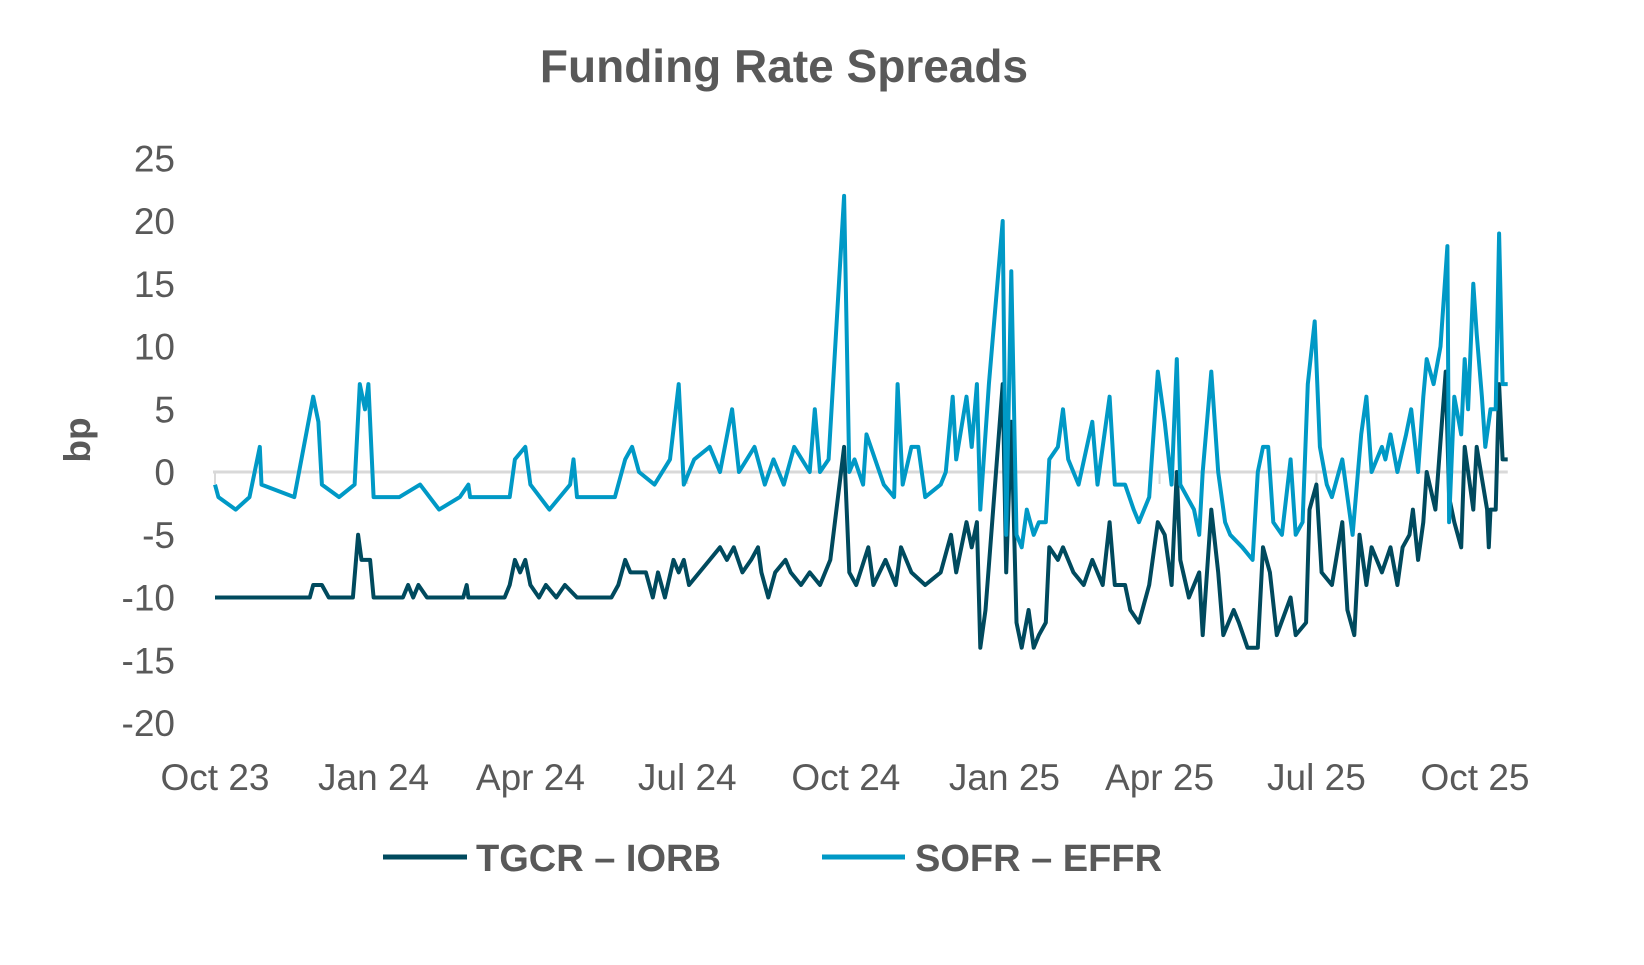 Image resolution: width=1644 pixels, height=965 pixels. I want to click on chart-title: Funding Rate Spreads, so click(784, 66).